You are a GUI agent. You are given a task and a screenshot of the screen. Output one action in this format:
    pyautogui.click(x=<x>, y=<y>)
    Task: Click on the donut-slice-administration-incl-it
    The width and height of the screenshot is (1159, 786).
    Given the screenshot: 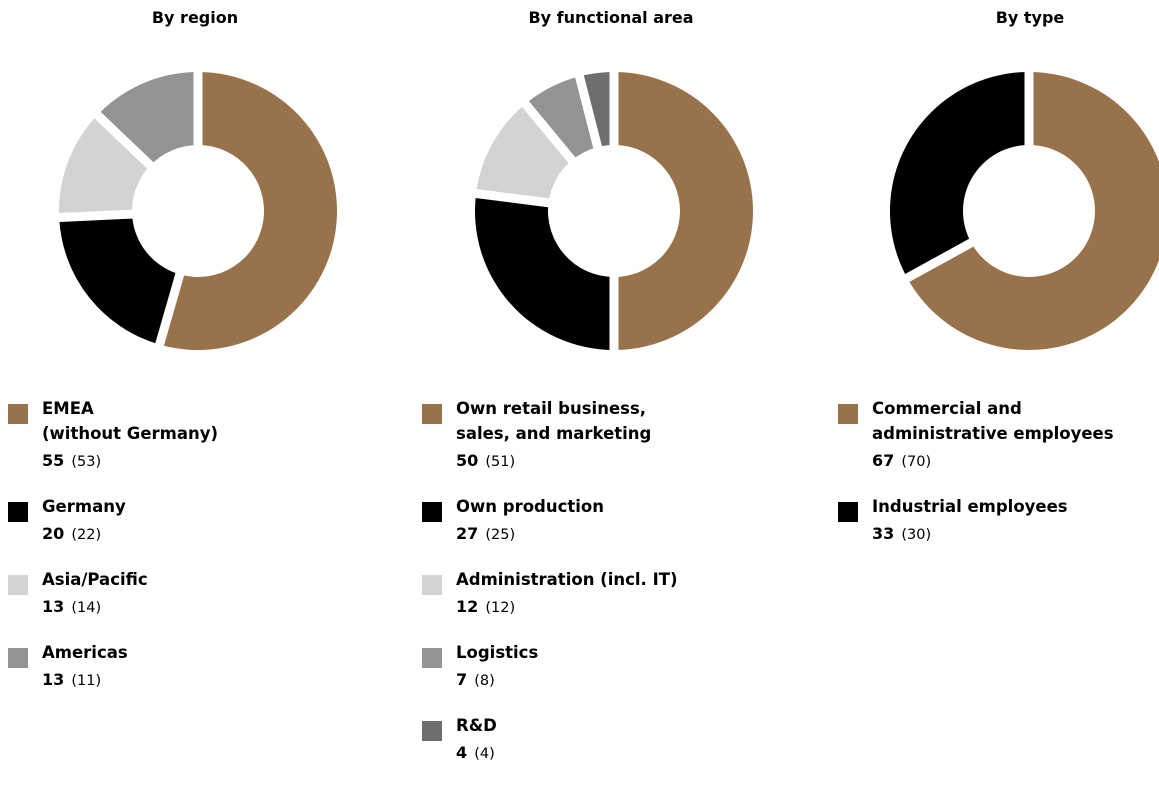 What is the action you would take?
    pyautogui.click(x=524, y=153)
    